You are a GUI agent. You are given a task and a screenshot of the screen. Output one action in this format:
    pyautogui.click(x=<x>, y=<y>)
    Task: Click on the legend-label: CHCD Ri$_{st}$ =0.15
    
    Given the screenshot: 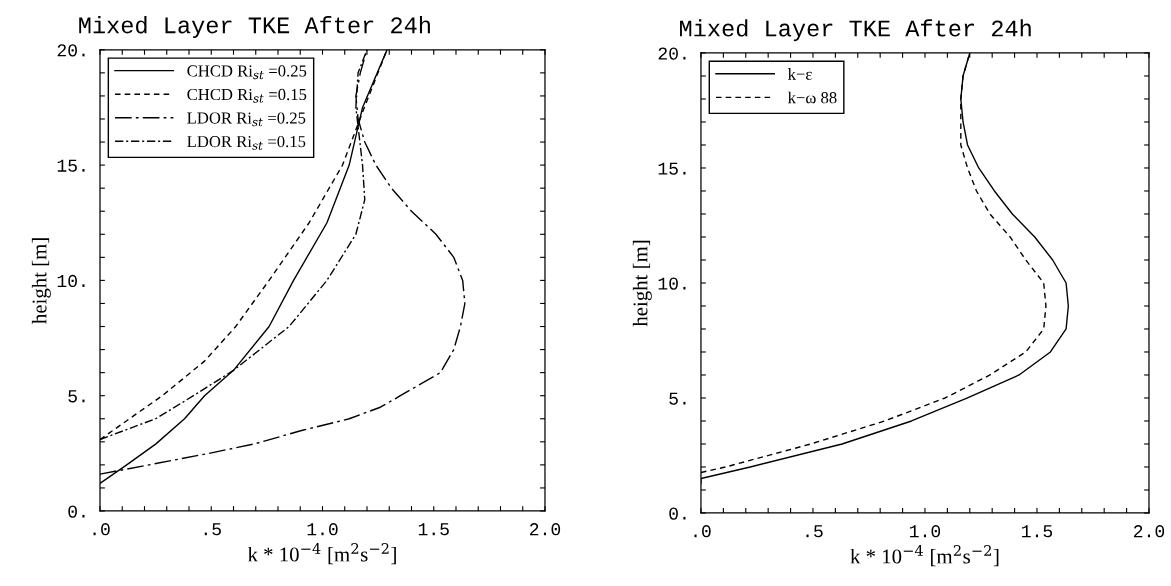 What is the action you would take?
    pyautogui.click(x=247, y=95)
    